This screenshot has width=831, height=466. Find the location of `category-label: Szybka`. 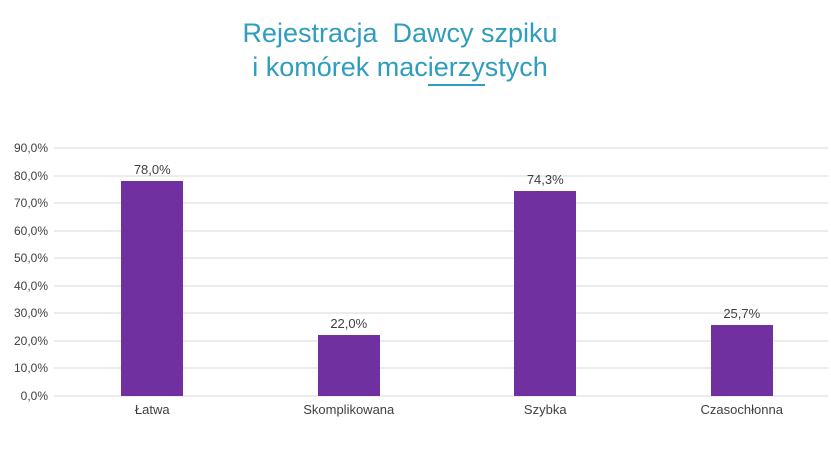

category-label: Szybka is located at coordinates (545, 409).